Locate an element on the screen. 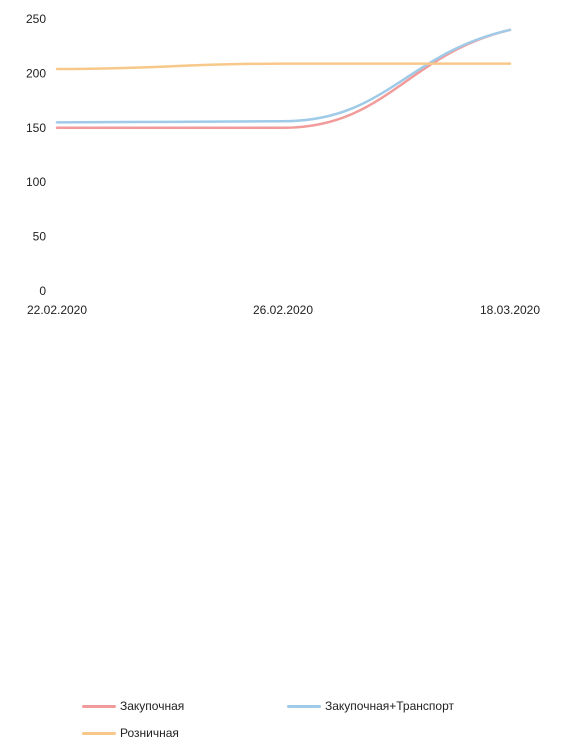 Image resolution: width=565 pixels, height=740 pixels. x-tick-label: 18.03.2020 is located at coordinates (510, 310).